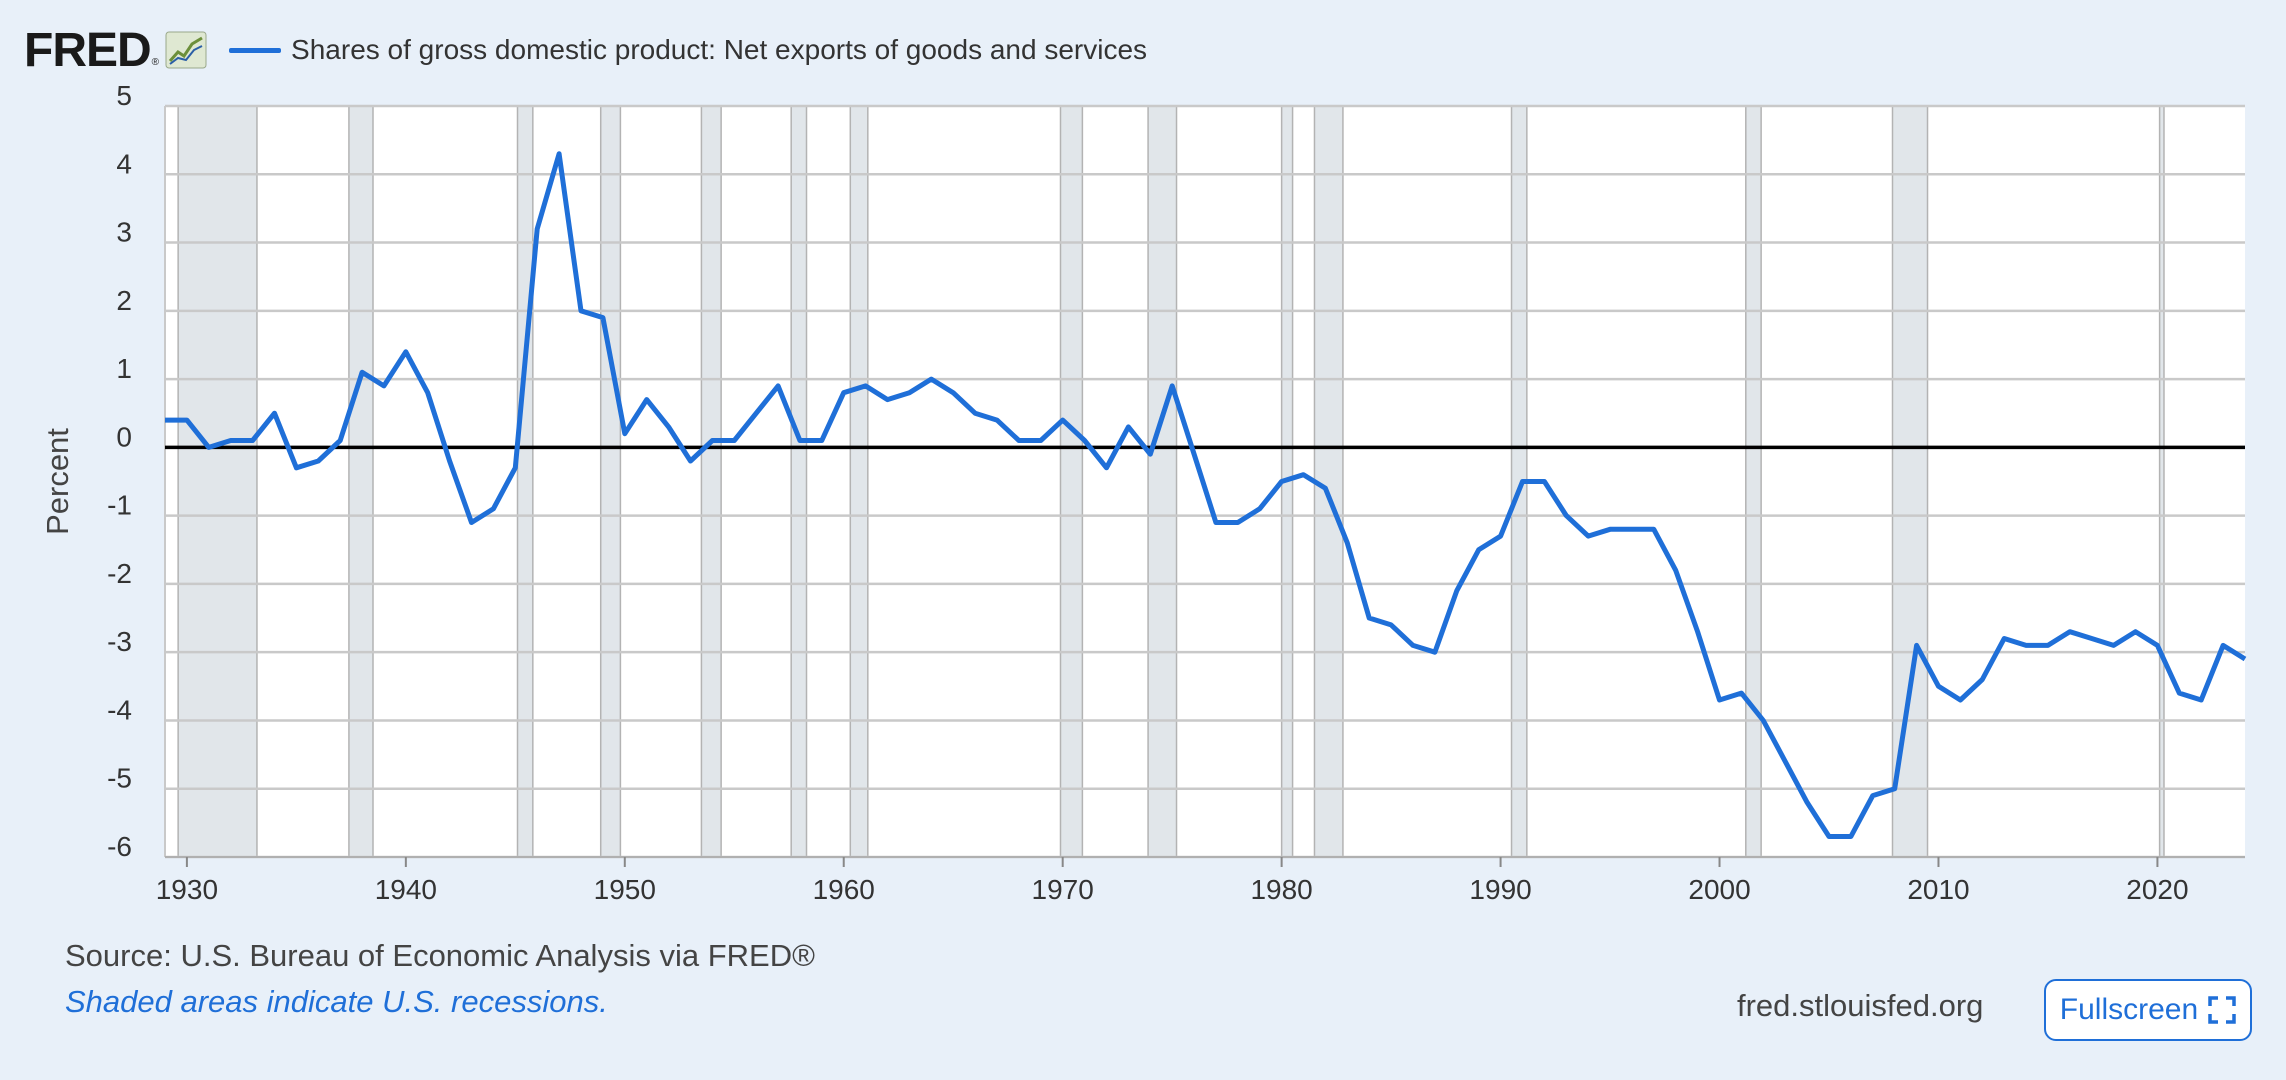  Describe the element at coordinates (2129, 1009) in the screenshot. I see `fullscreen-label: Fullscreen` at that location.